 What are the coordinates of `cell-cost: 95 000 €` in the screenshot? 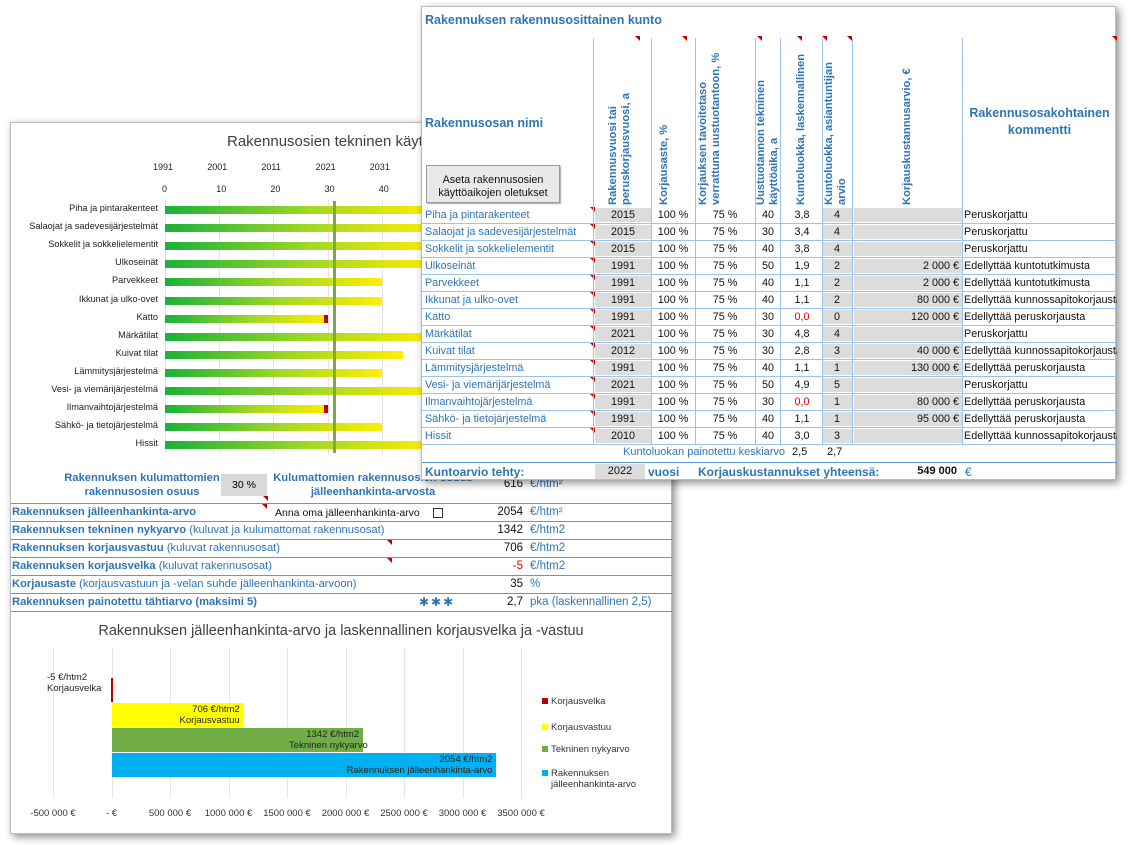 It's located at (908, 419).